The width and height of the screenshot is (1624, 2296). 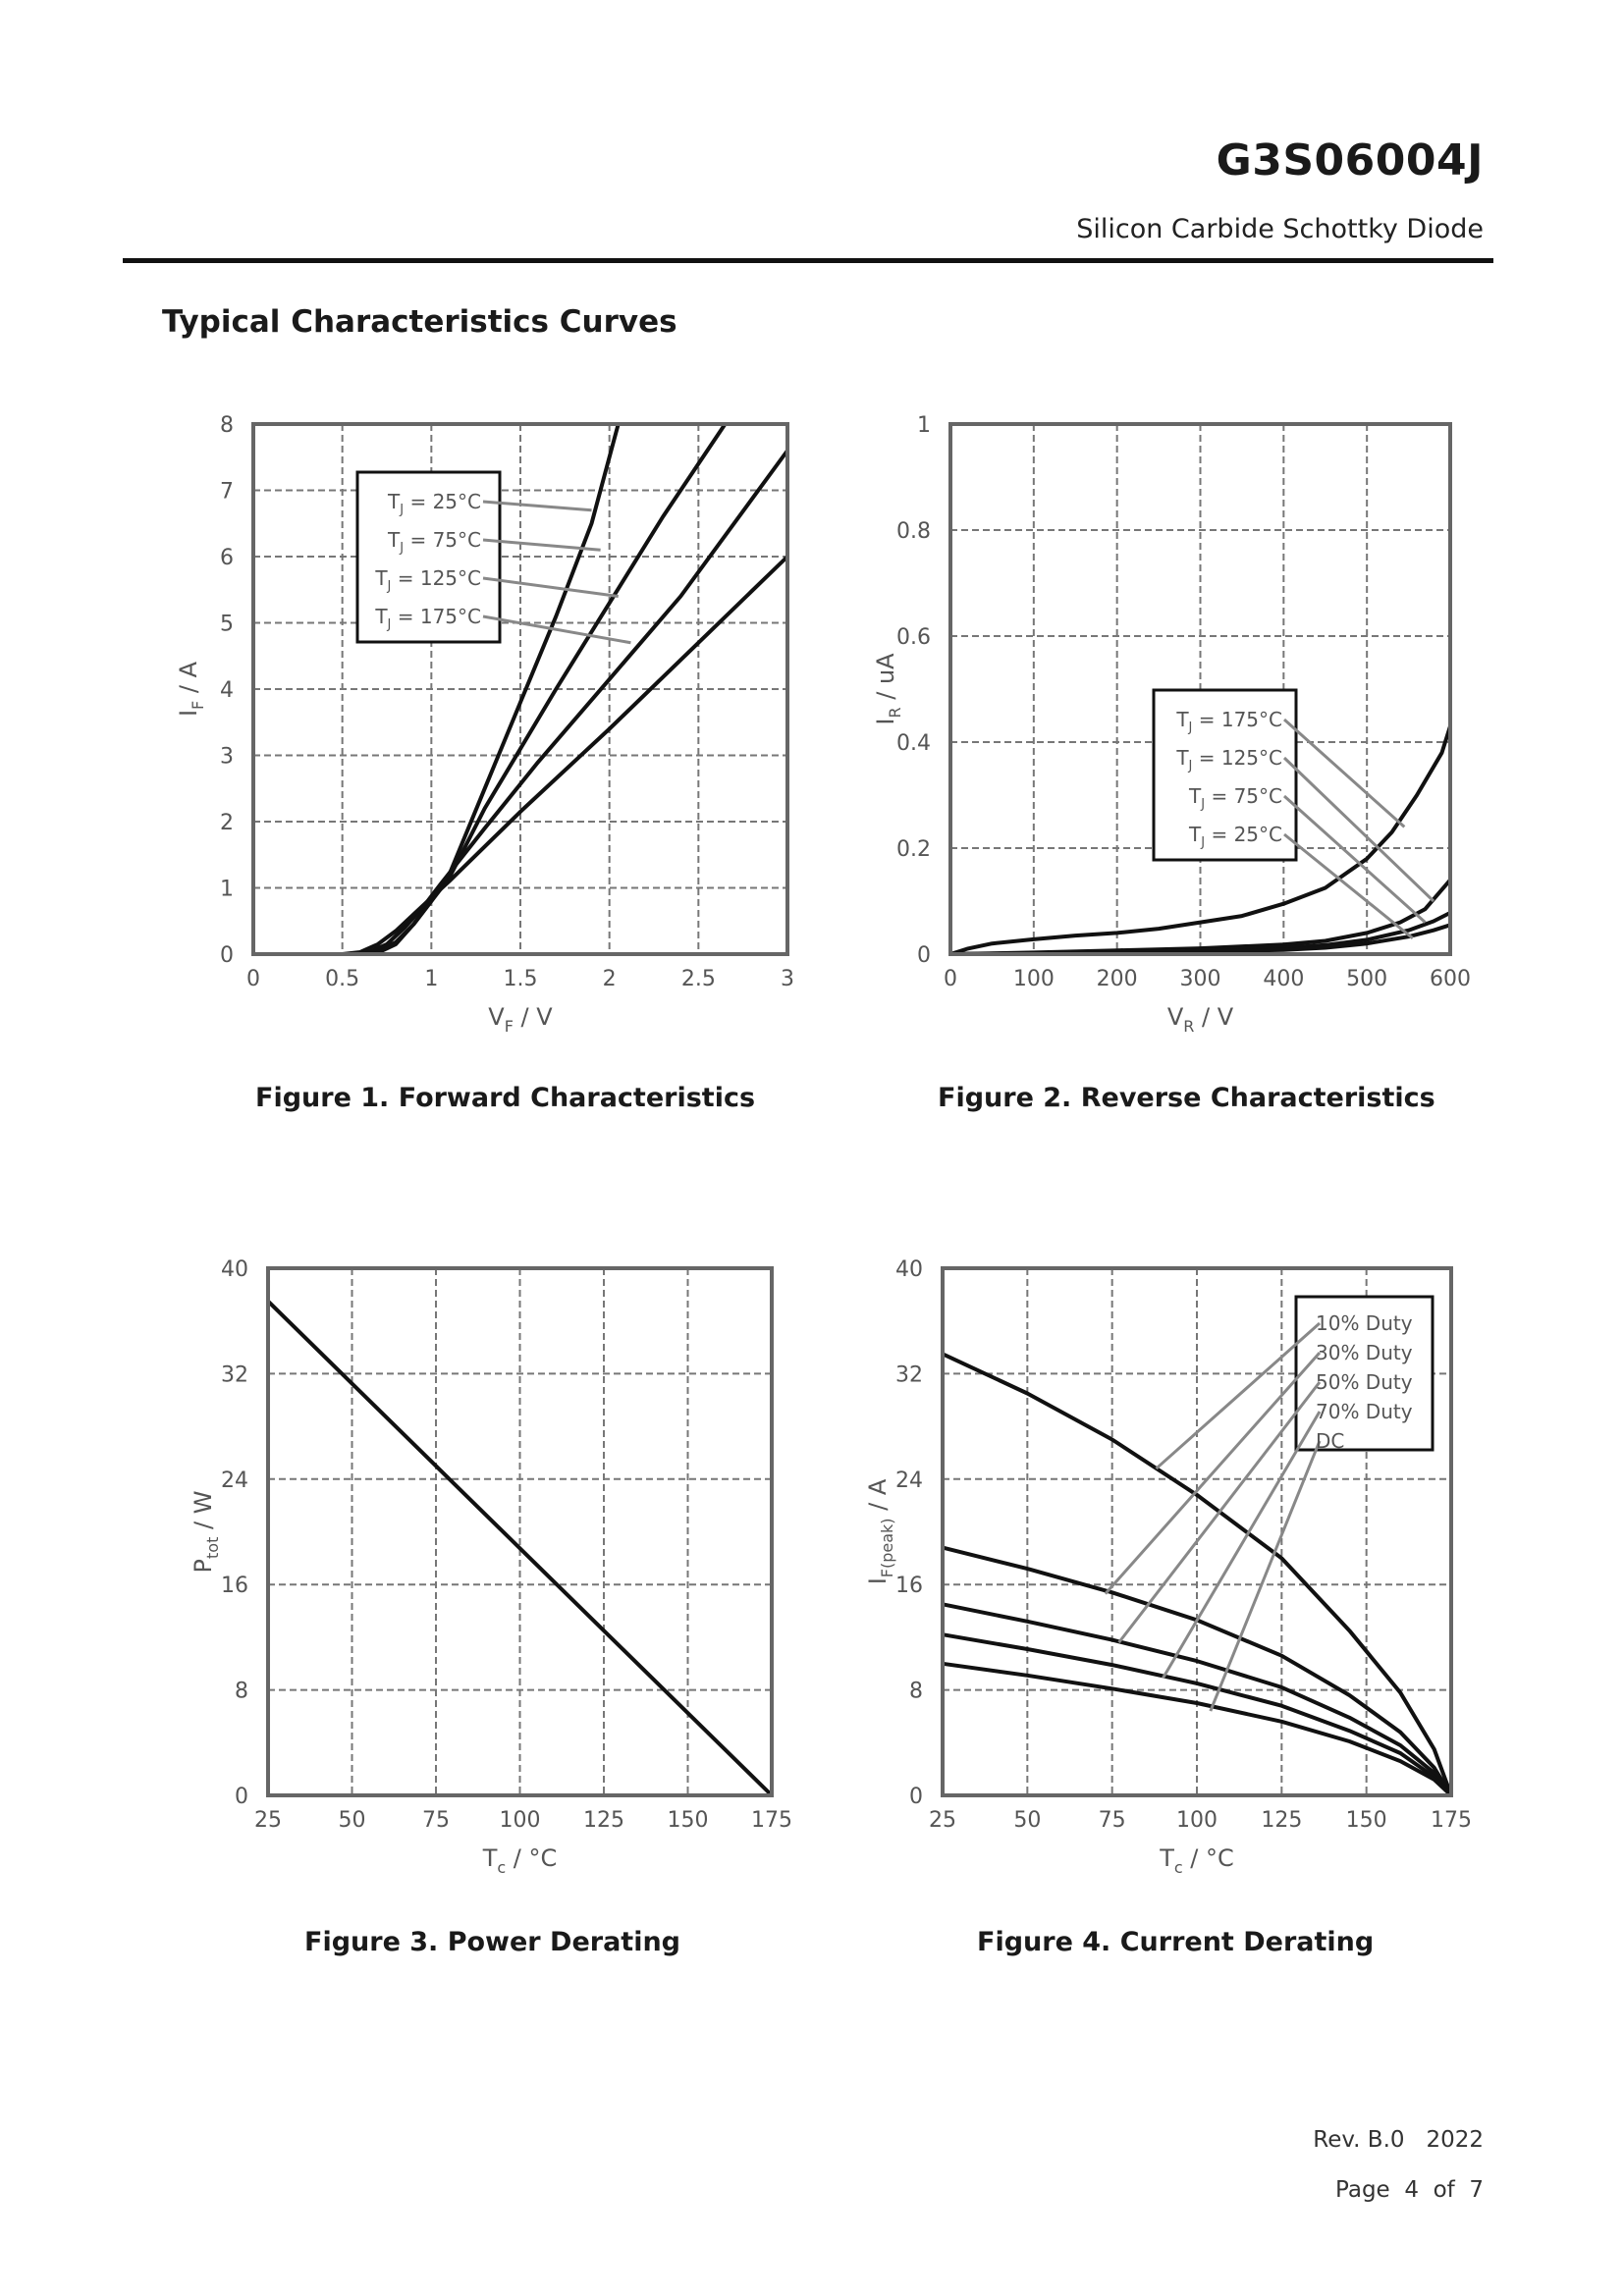 I want to click on x-tick-label: 125, so click(x=603, y=1821).